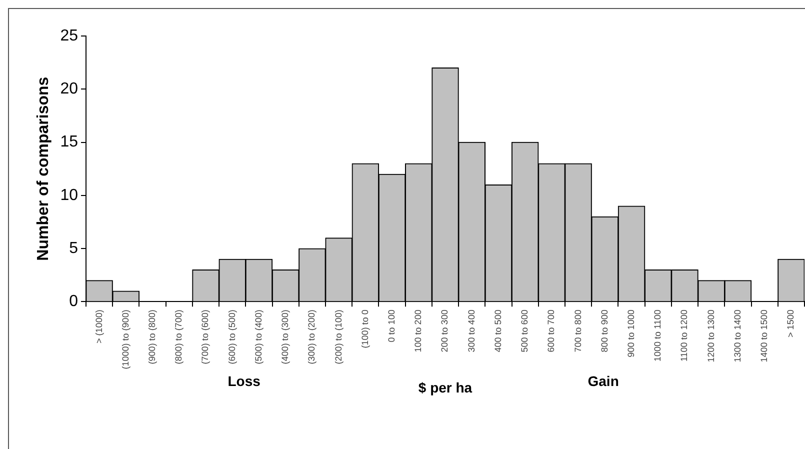 The width and height of the screenshot is (805, 449). What do you see at coordinates (551, 331) in the screenshot?
I see `x-tick-label: 600 to 700` at bounding box center [551, 331].